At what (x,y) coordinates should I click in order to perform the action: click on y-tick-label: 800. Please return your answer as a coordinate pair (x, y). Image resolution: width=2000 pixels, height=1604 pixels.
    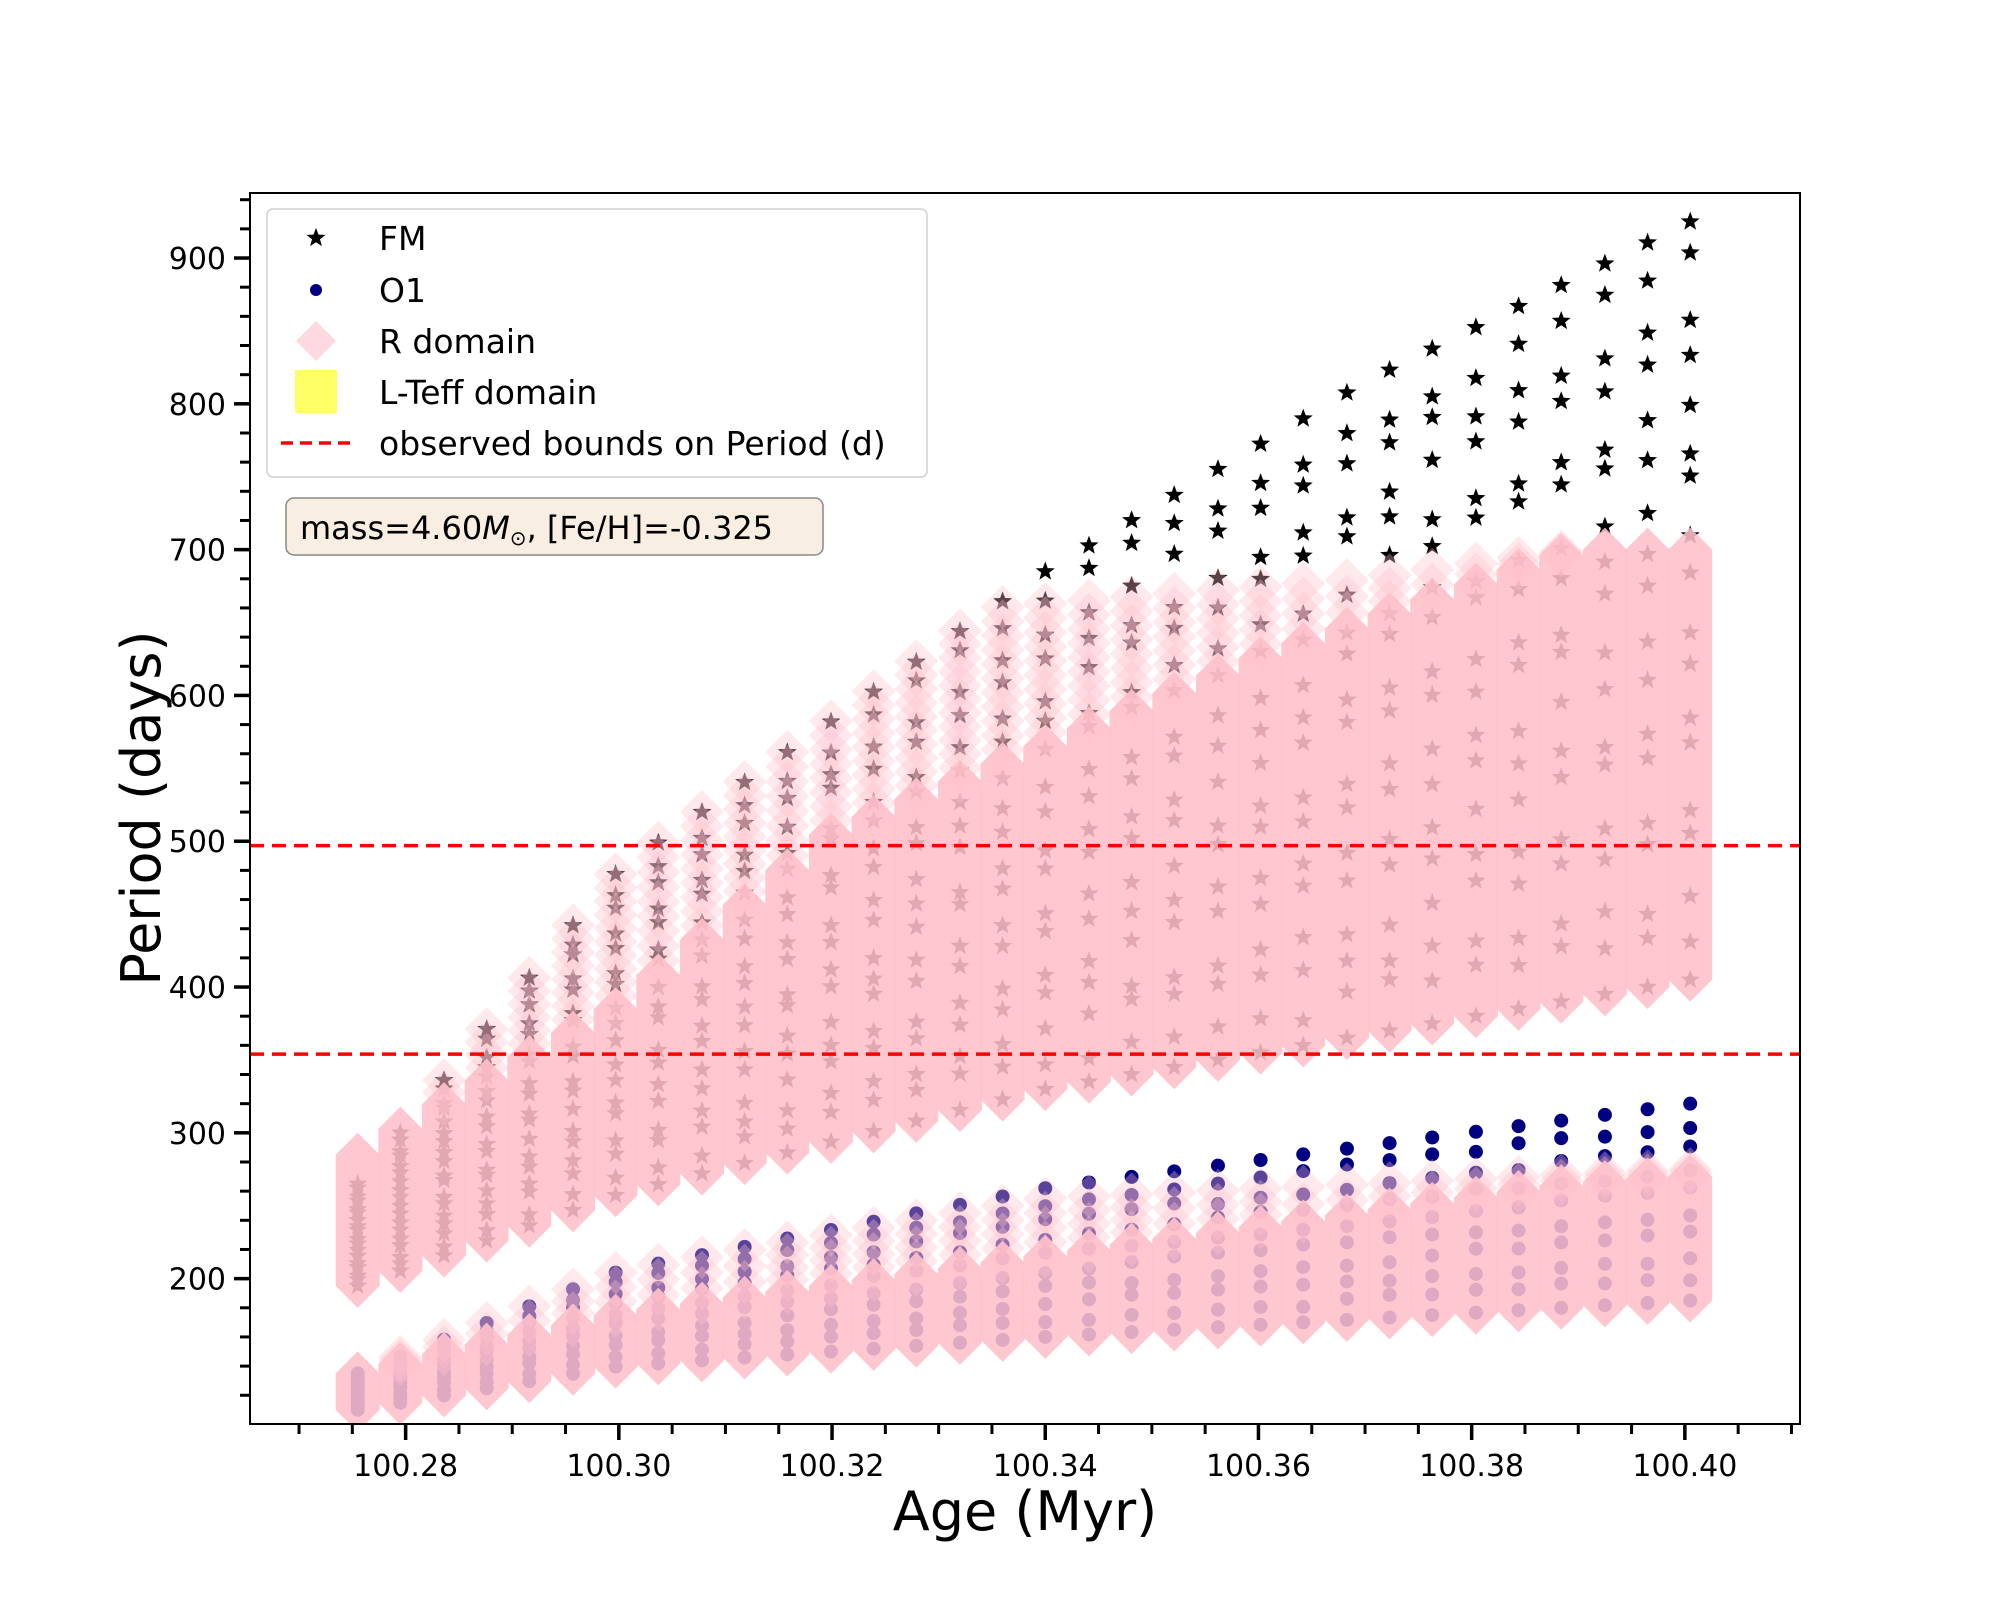
    Looking at the image, I should click on (197, 405).